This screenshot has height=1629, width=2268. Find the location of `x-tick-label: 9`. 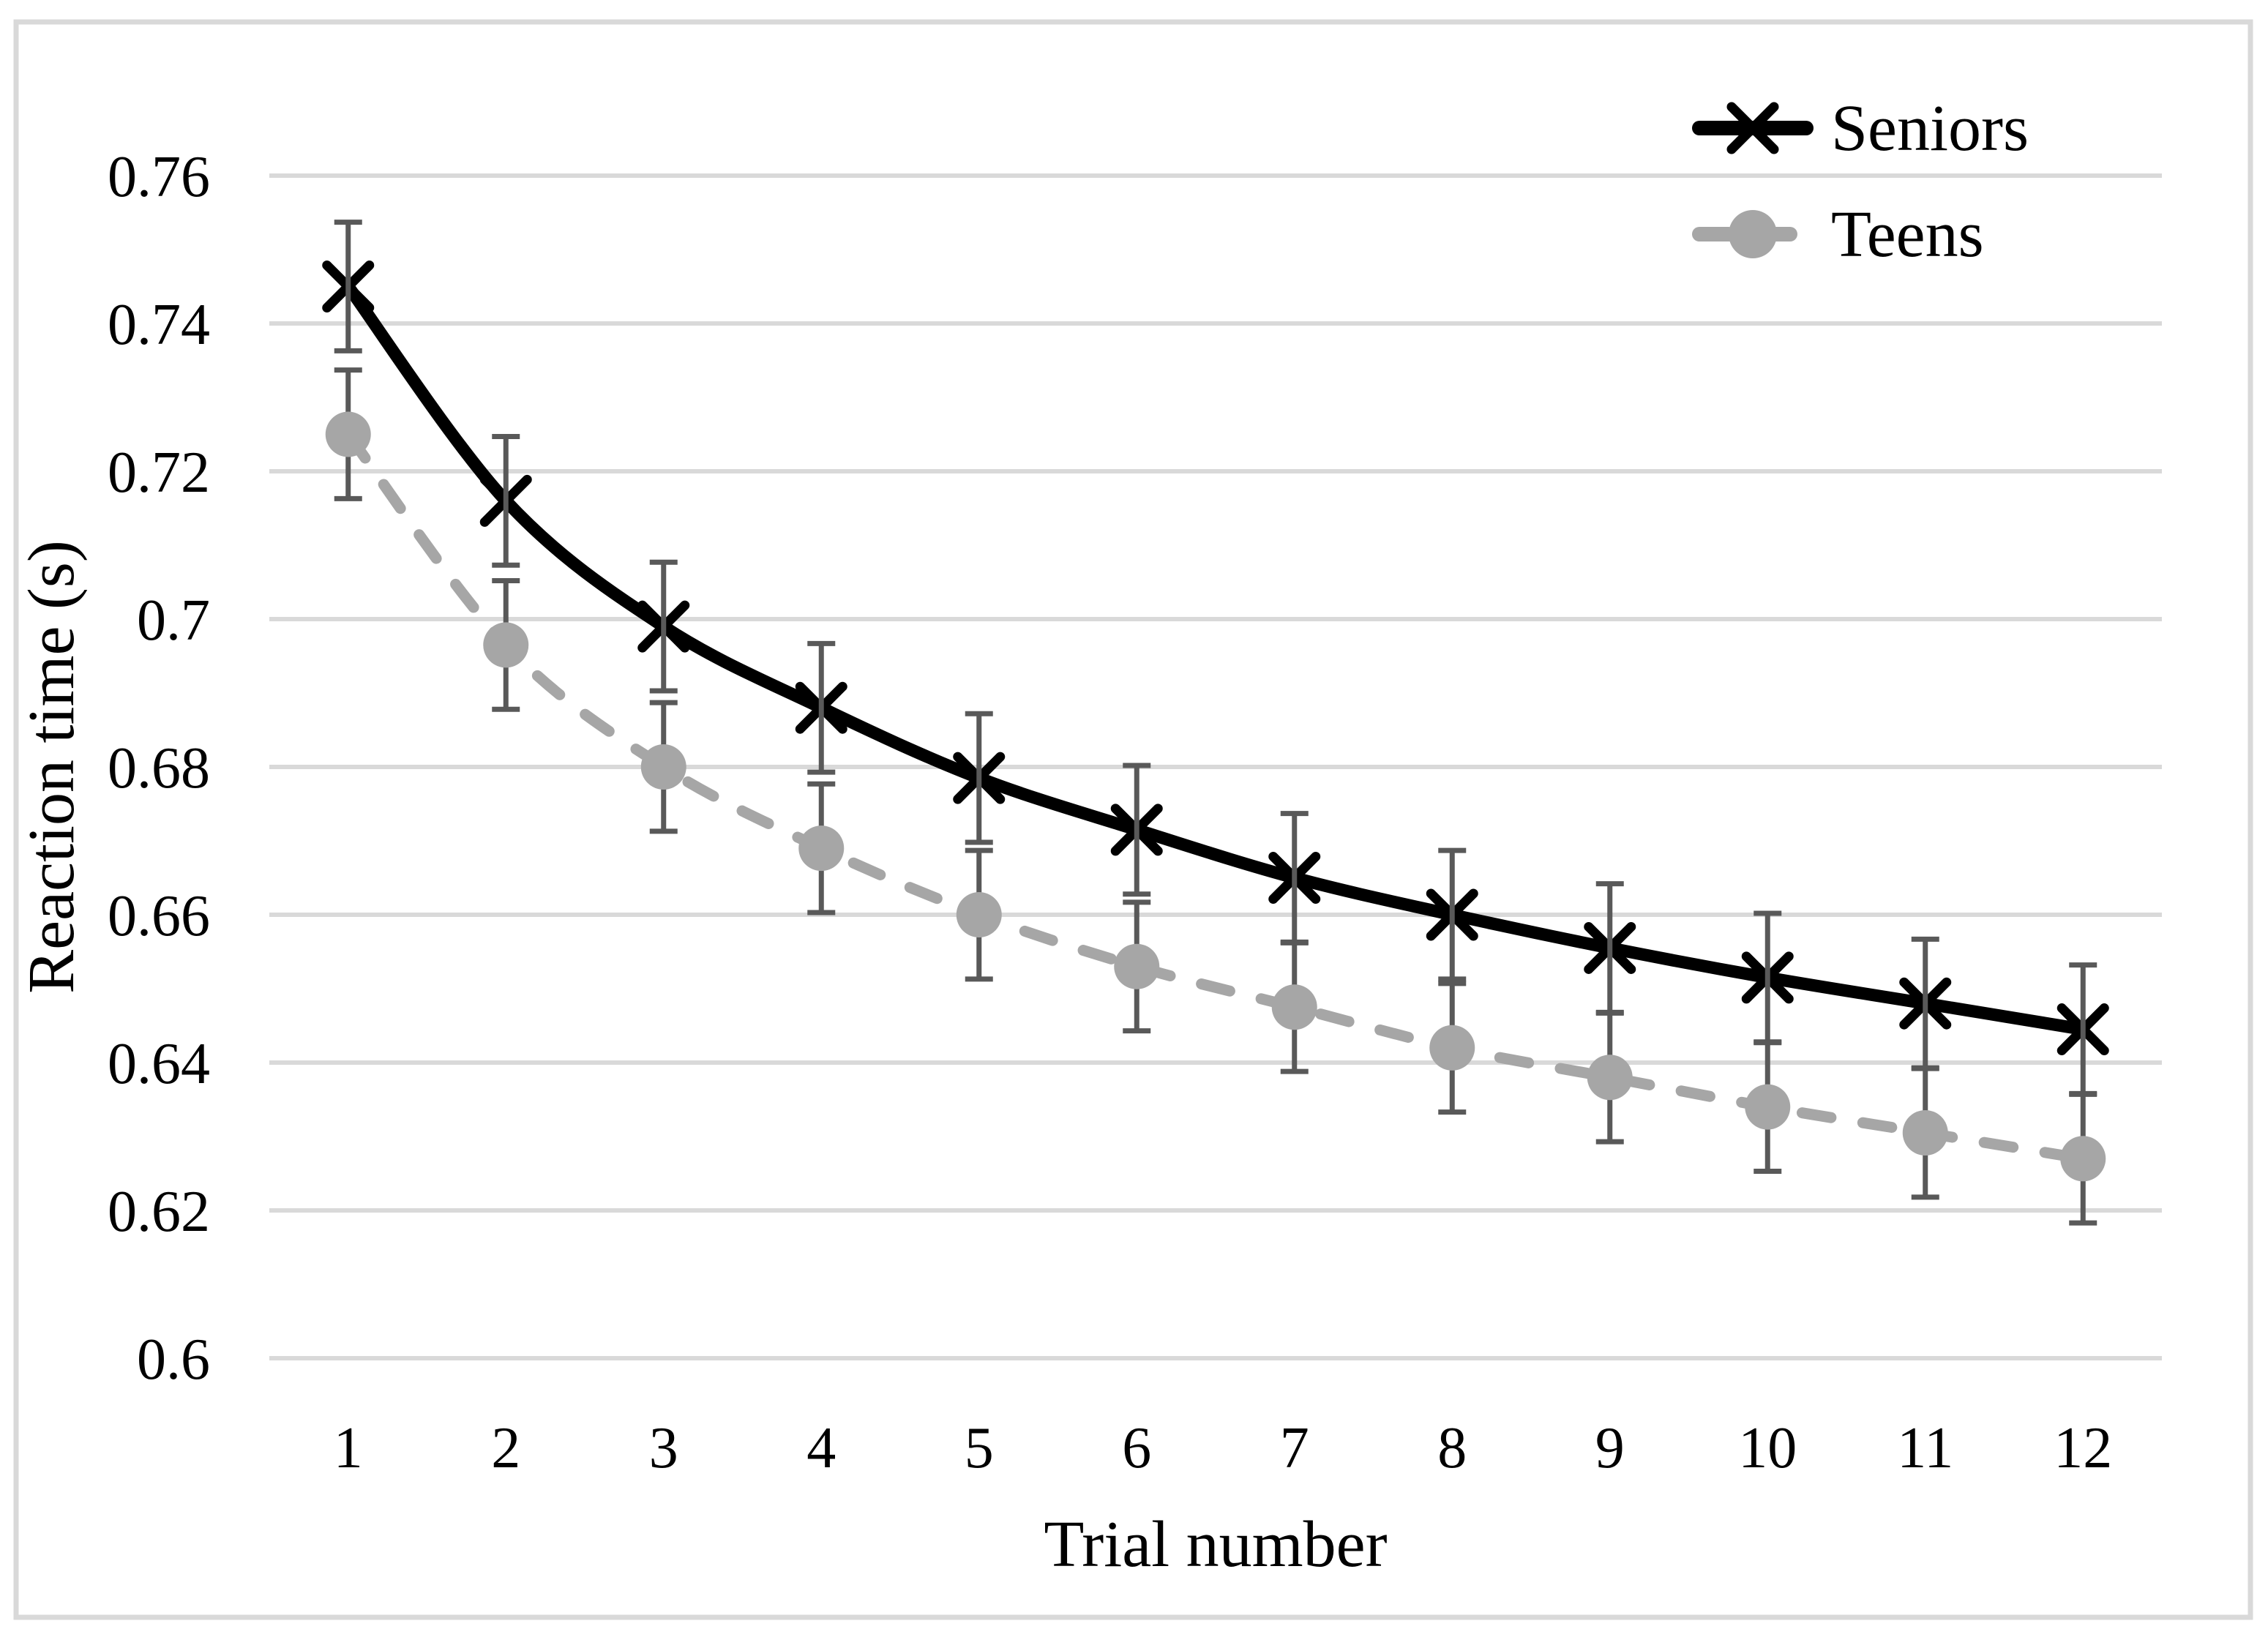

x-tick-label: 9 is located at coordinates (1610, 1448).